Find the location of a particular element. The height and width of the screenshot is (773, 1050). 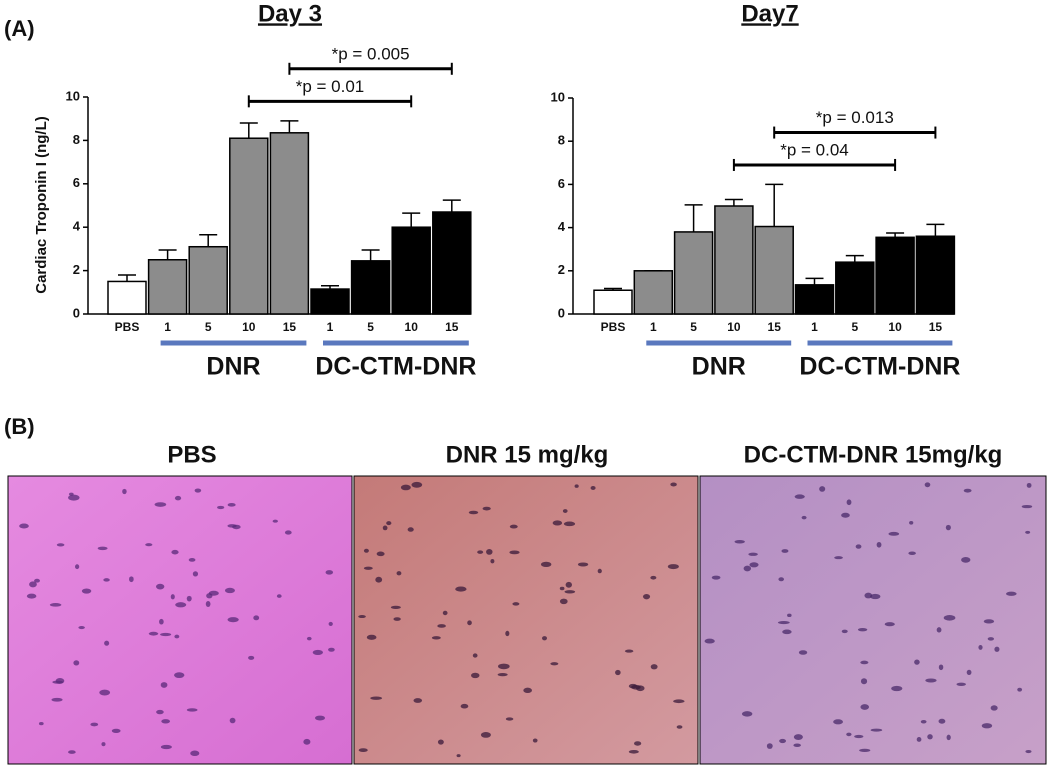

chart-title: Day7 is located at coordinates (769, 13).